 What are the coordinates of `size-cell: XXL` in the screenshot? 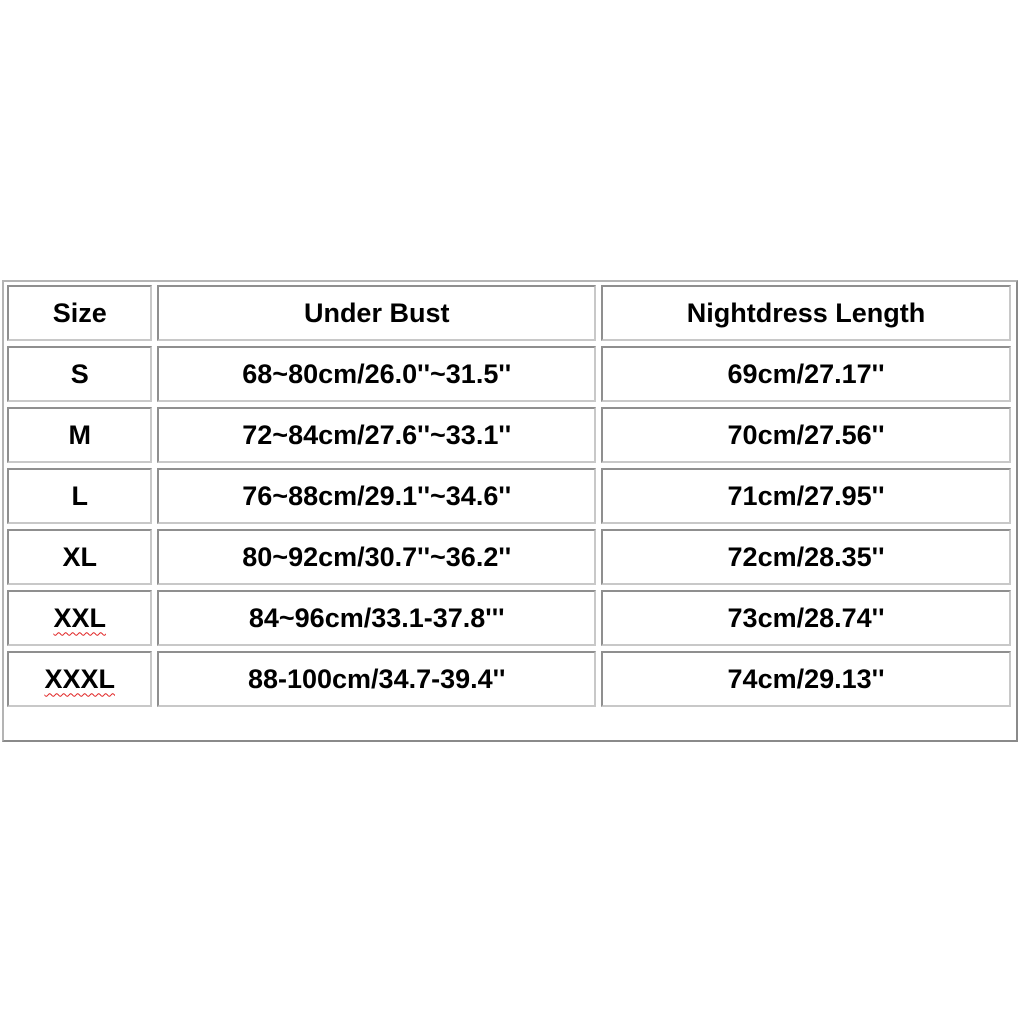 It's located at (80, 618).